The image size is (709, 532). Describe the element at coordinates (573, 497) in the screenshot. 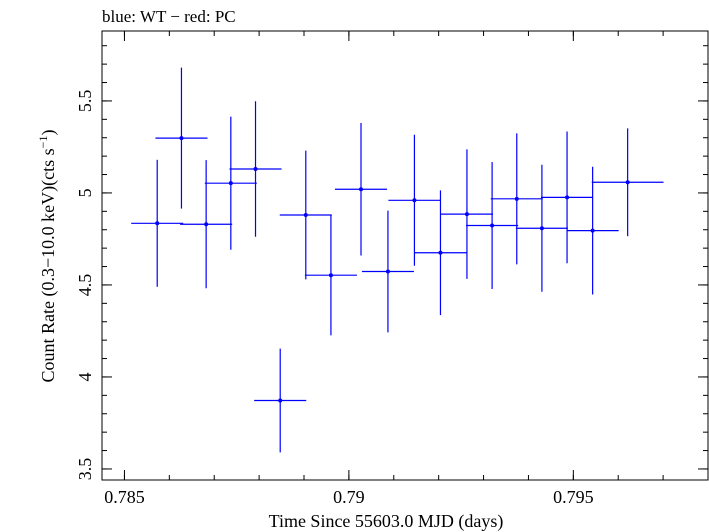

I see `x-tick-label: 0.795` at that location.